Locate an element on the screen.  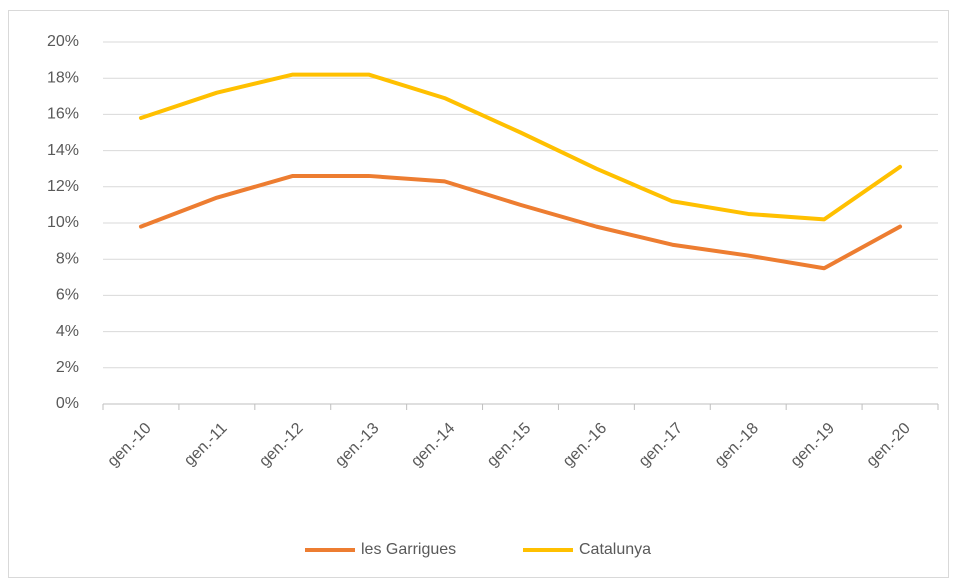
legend-label: les Garrigues is located at coordinates (408, 549).